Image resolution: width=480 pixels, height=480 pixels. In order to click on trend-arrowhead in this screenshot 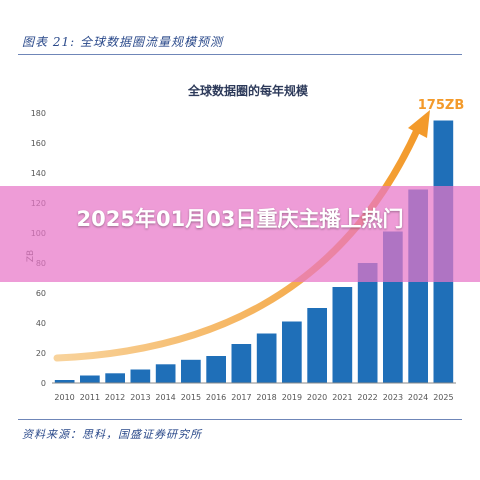, I will do `click(419, 124)`.